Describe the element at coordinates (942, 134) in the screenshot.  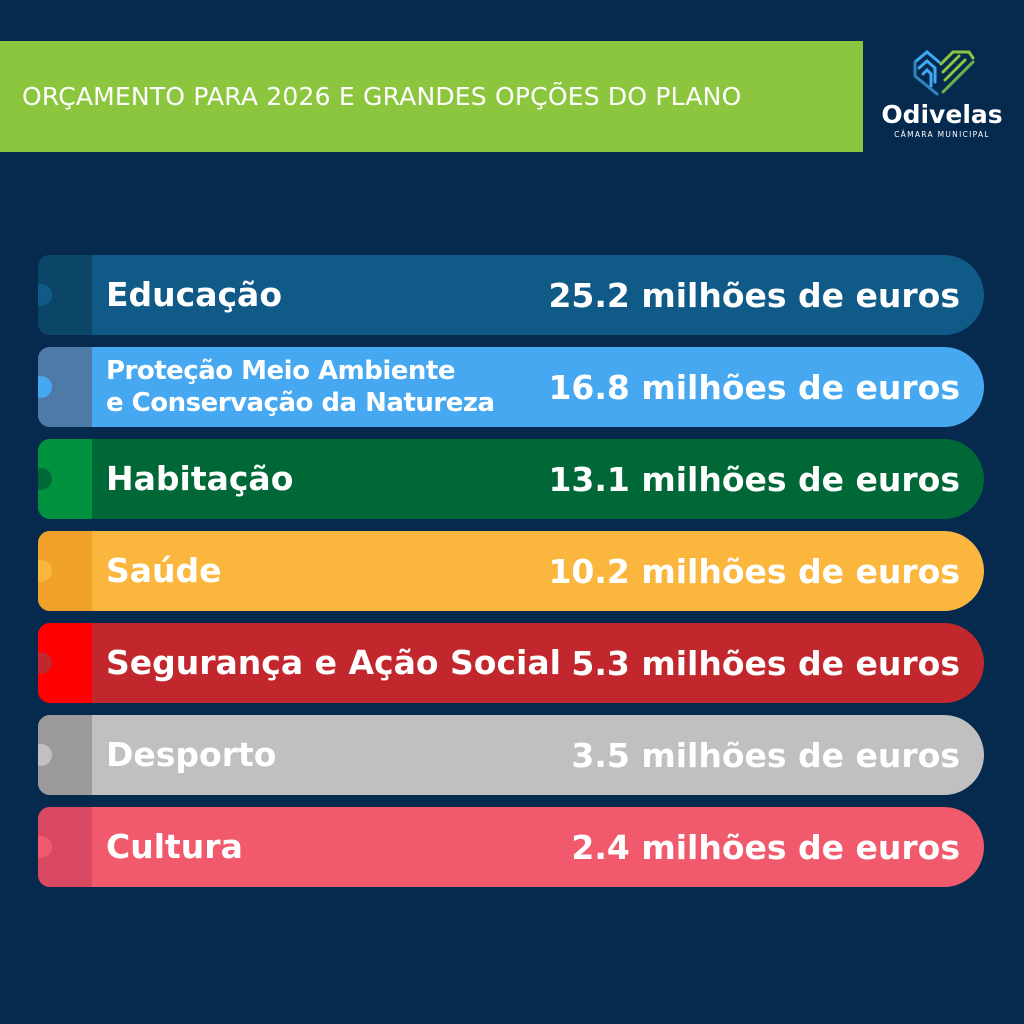
I see `logo-subtitle: CÂMARA MUNICIPAL` at that location.